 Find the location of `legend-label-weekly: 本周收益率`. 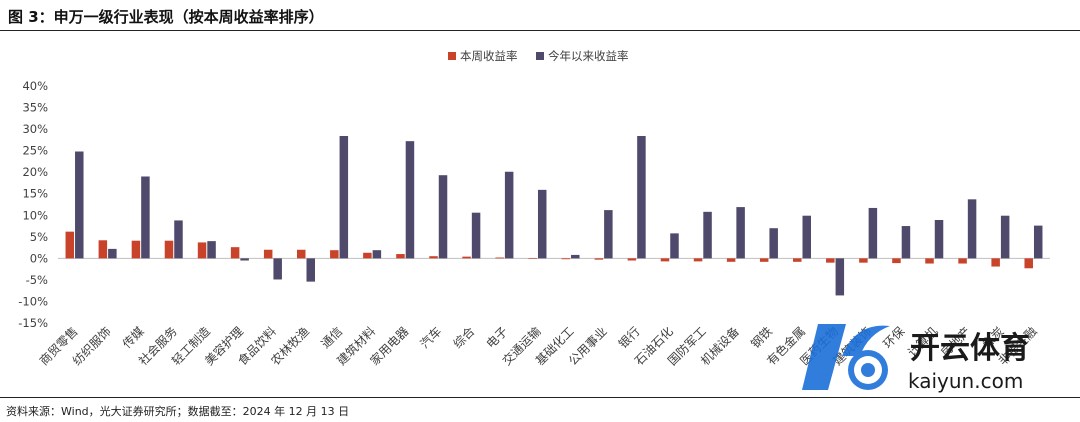

legend-label-weekly: 本周收益率 is located at coordinates (489, 56).